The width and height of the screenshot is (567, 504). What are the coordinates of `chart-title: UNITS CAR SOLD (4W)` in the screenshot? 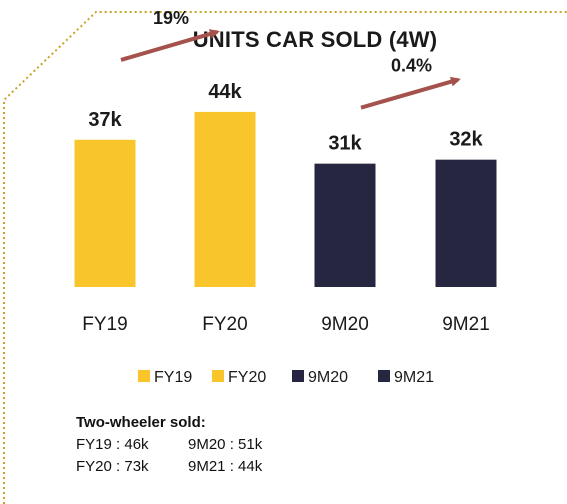 It's located at (315, 39).